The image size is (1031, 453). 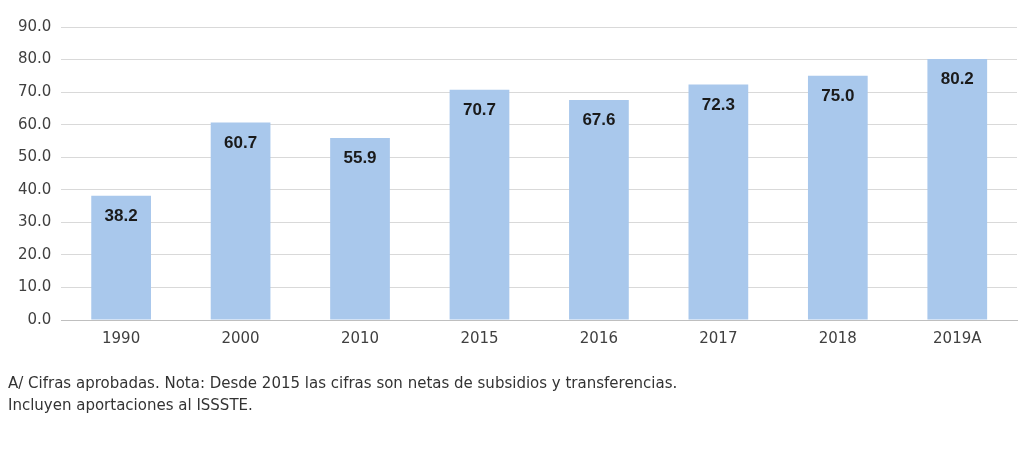 What do you see at coordinates (34, 188) in the screenshot?
I see `y-tick-label: 40.0` at bounding box center [34, 188].